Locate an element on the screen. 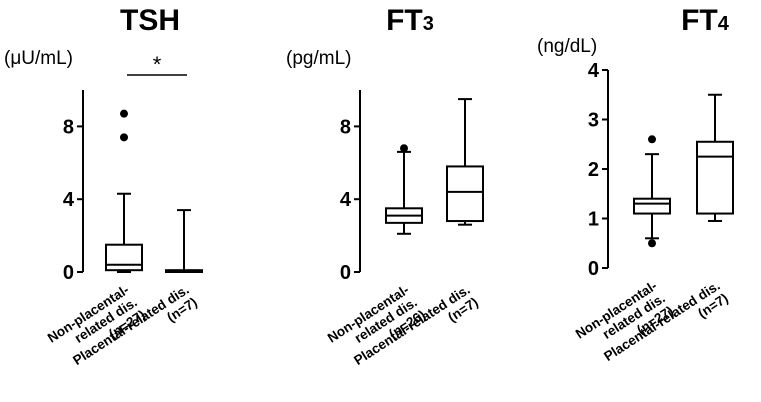 The image size is (761, 402). y-tick-label: 1 is located at coordinates (593, 220).